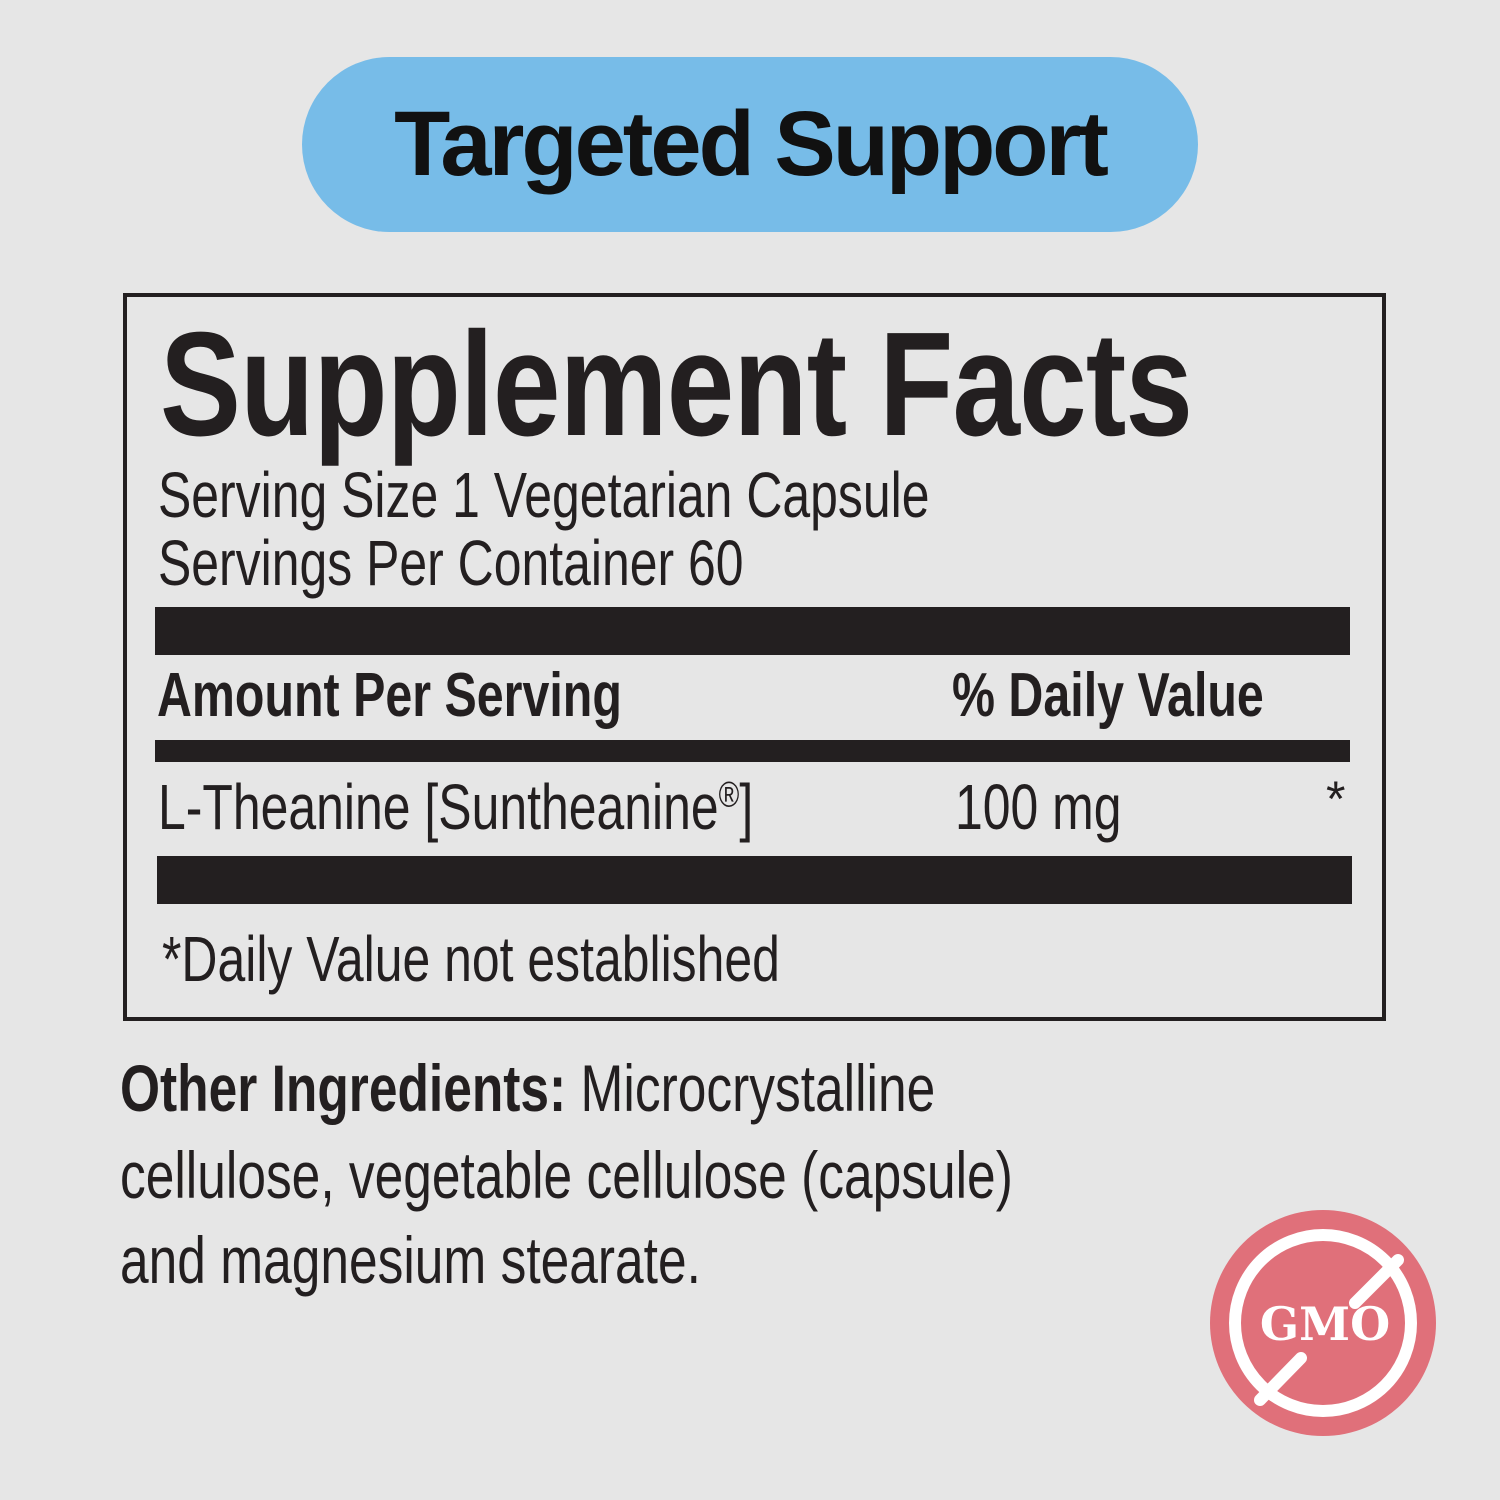  What do you see at coordinates (752, 751) in the screenshot?
I see `divider-medium` at bounding box center [752, 751].